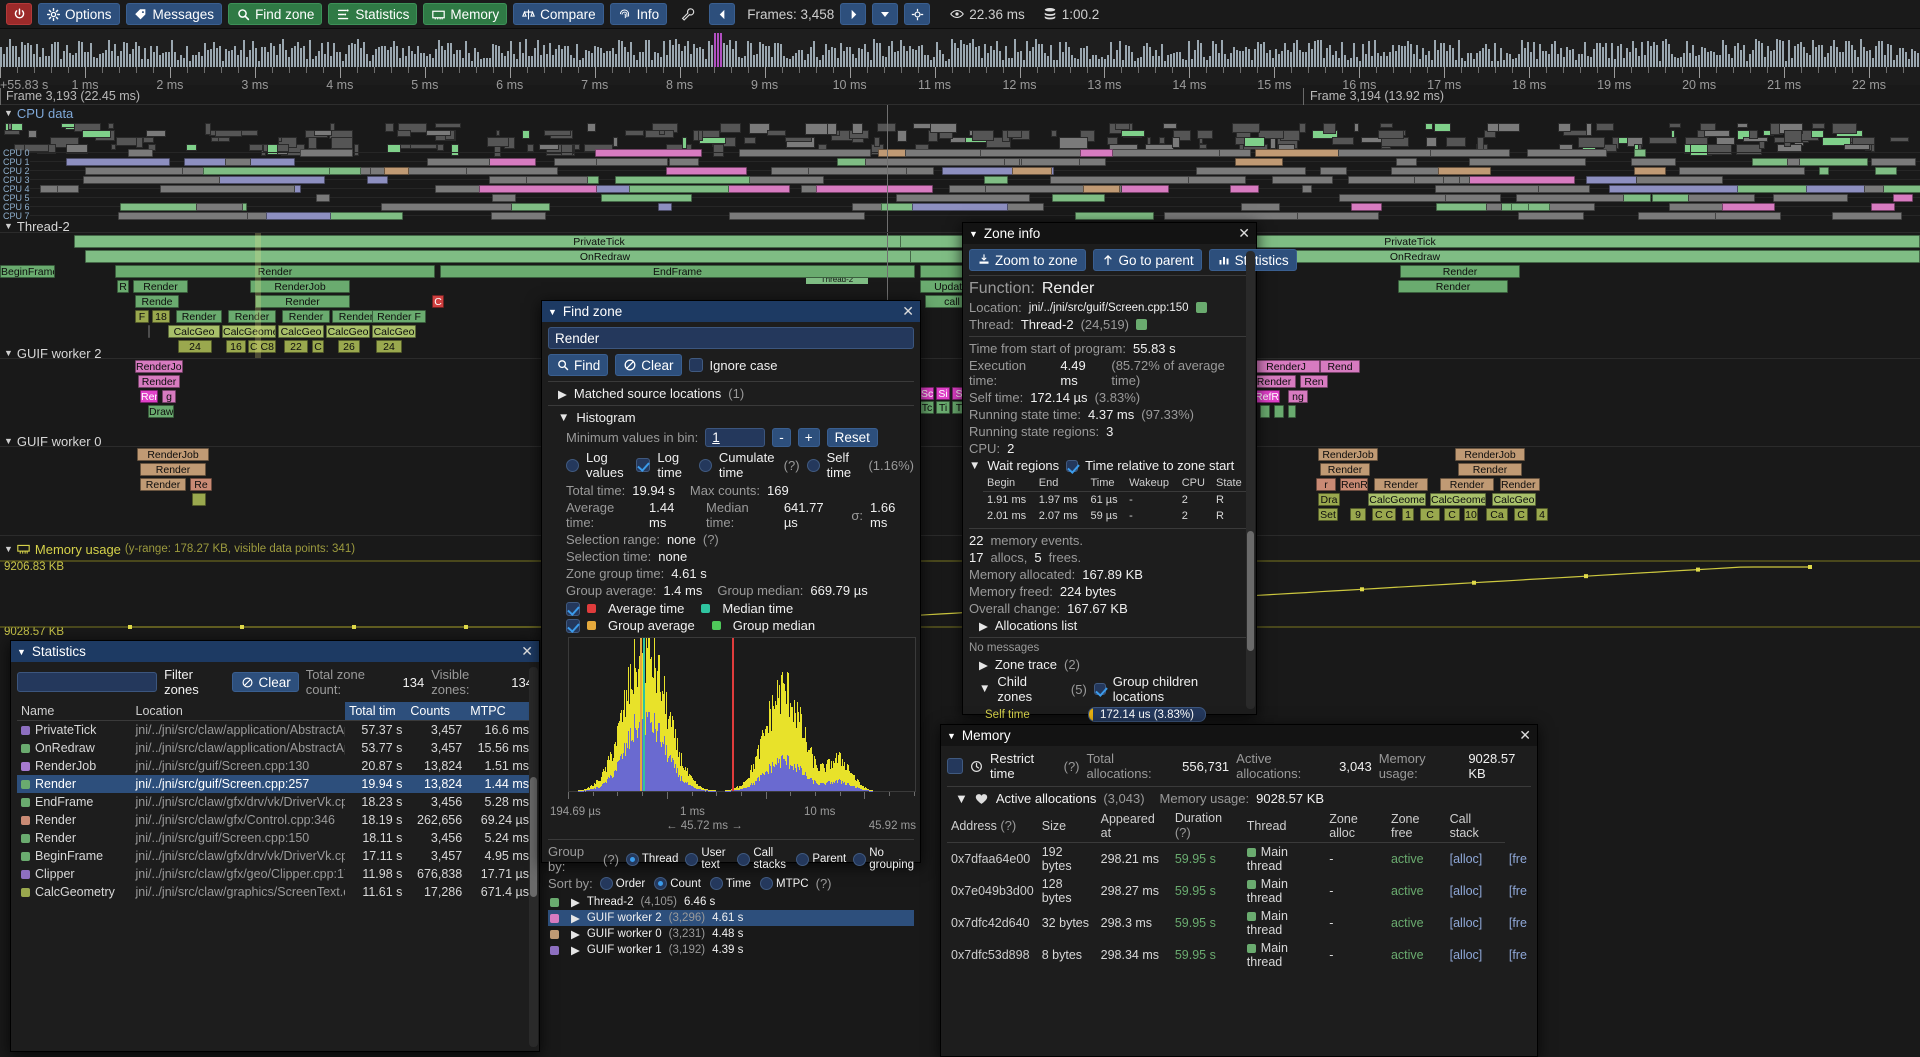  Describe the element at coordinates (927, 393) in the screenshot. I see `timeline-zone: Sc` at that location.